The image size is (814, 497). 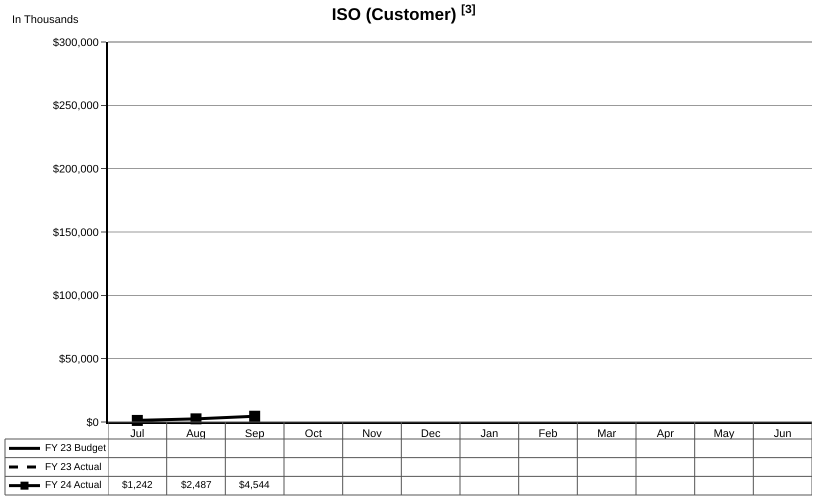 What do you see at coordinates (404, 13) in the screenshot?
I see `chart-title: ISO (Customer) $^{[3]}$` at bounding box center [404, 13].